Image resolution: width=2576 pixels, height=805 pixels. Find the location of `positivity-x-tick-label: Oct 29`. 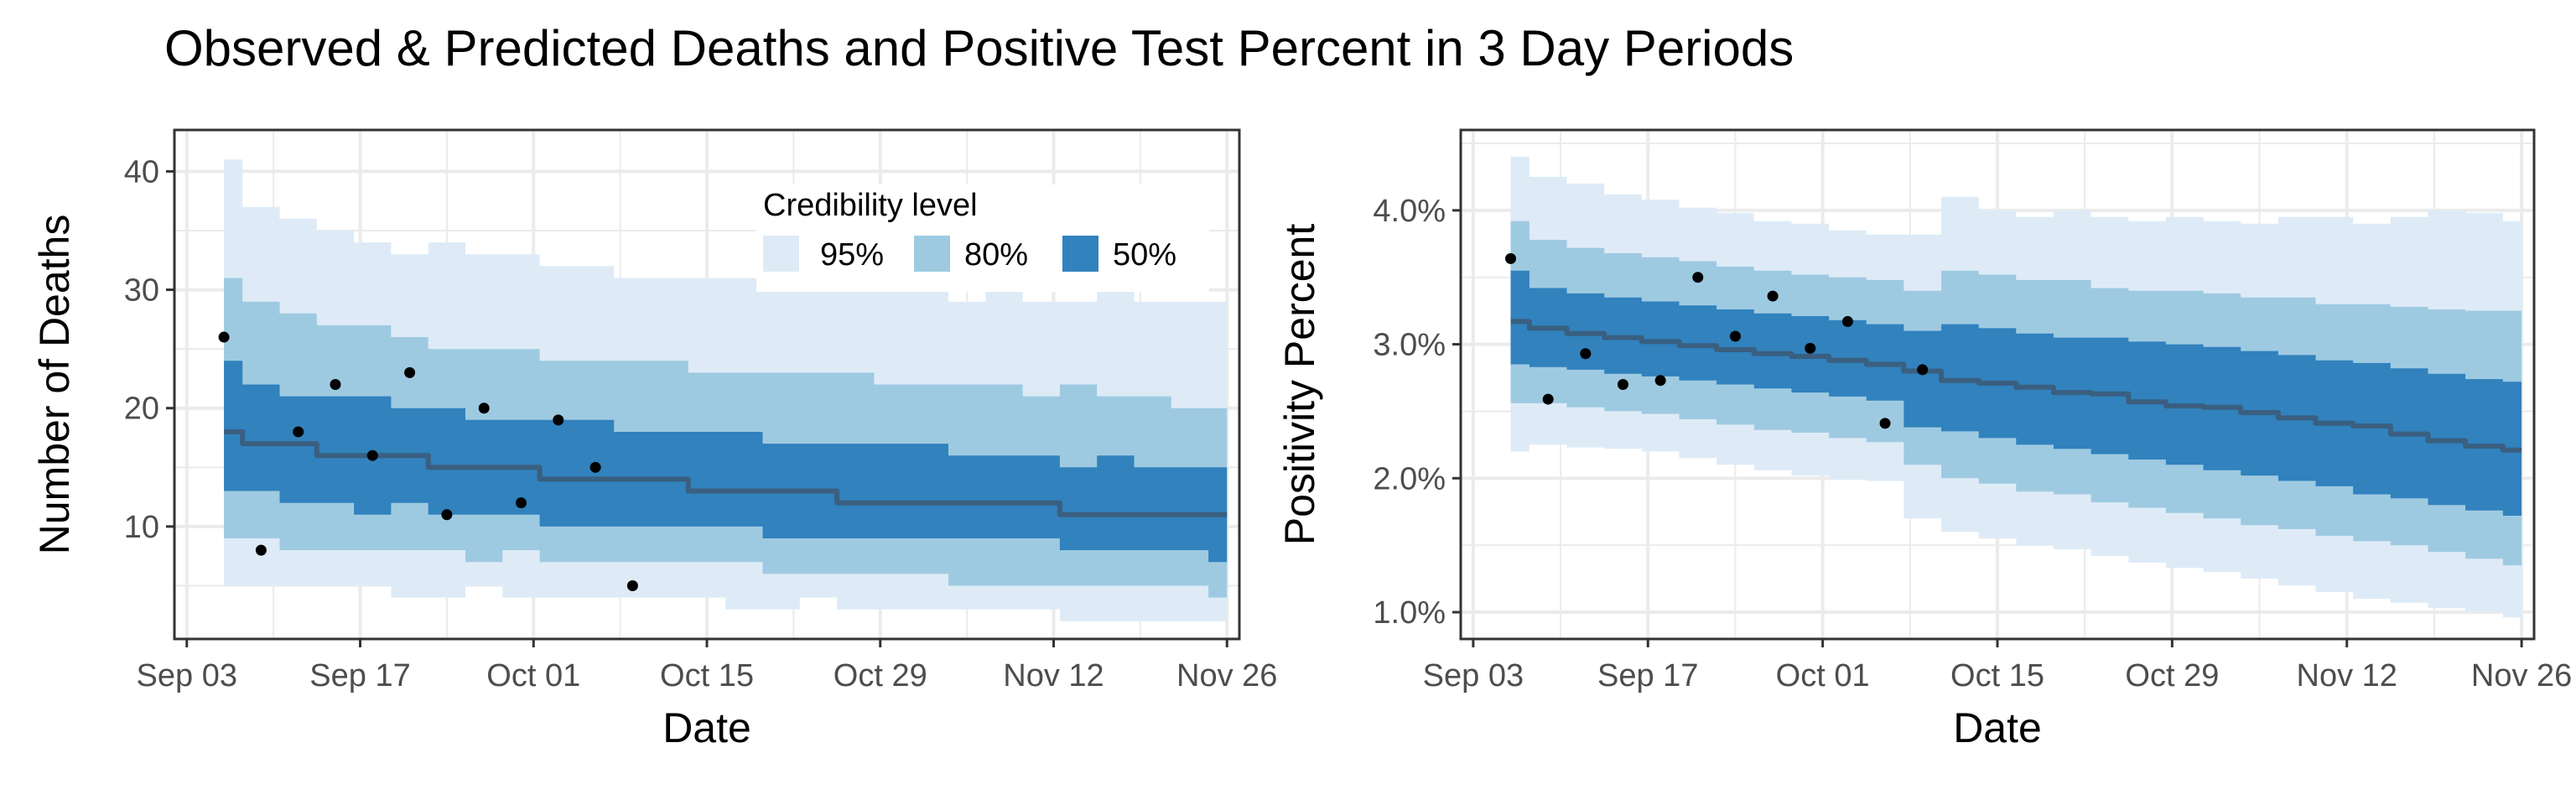

positivity-x-tick-label: Oct 29 is located at coordinates (2172, 675).